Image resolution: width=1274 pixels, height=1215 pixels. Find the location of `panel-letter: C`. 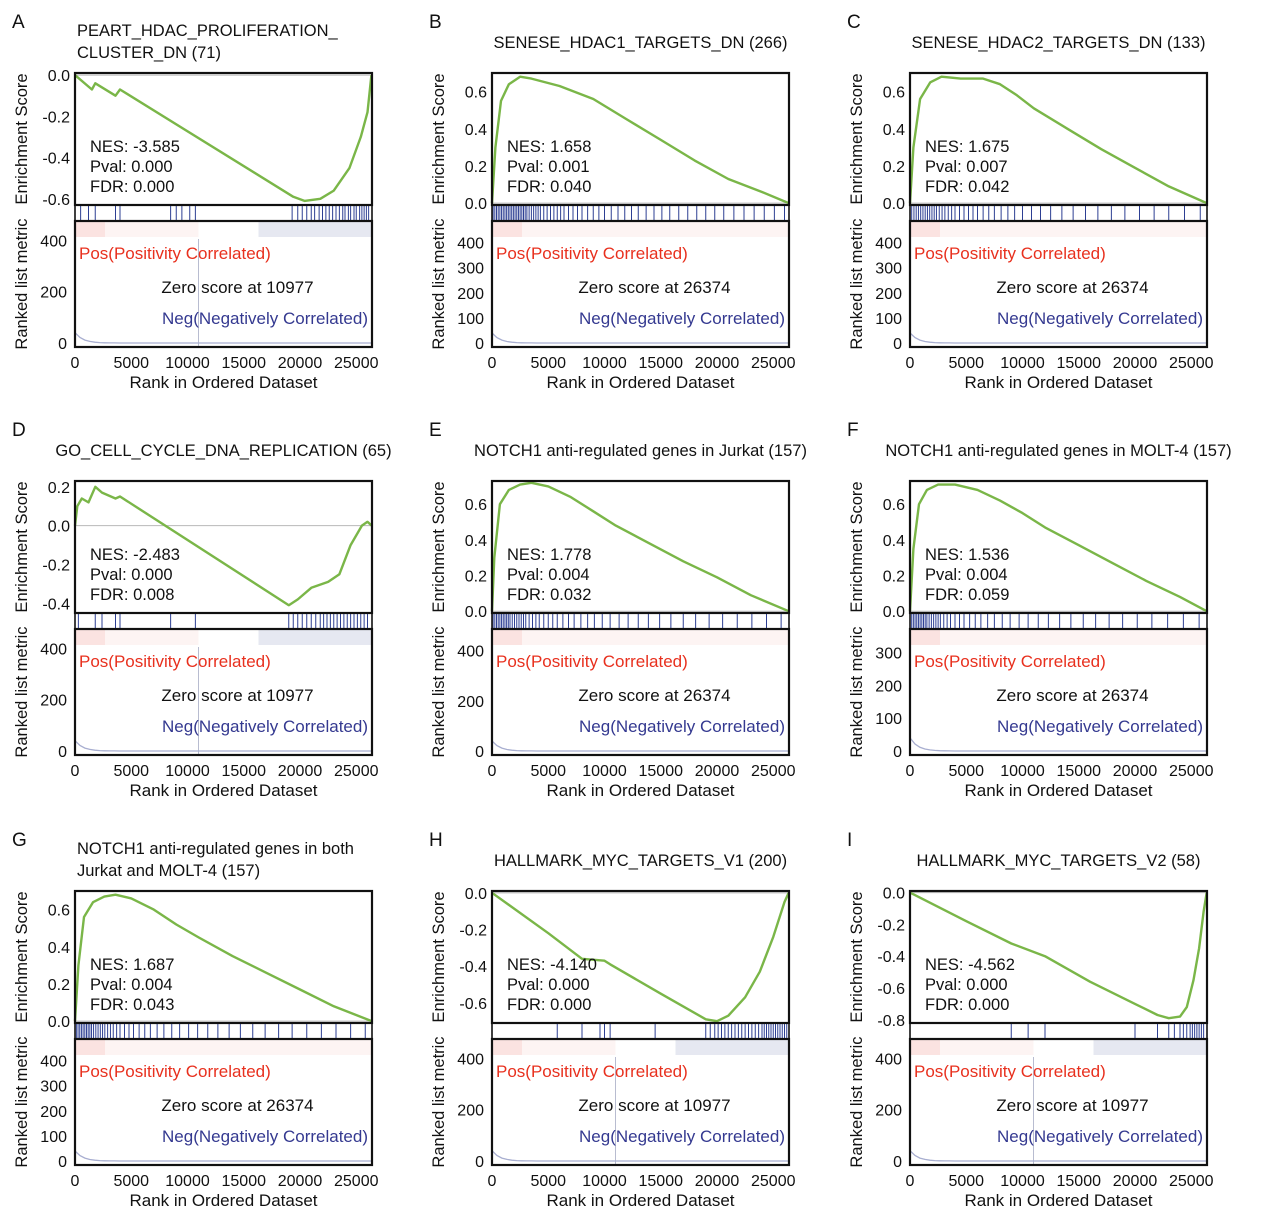

panel-letter: C is located at coordinates (854, 22).